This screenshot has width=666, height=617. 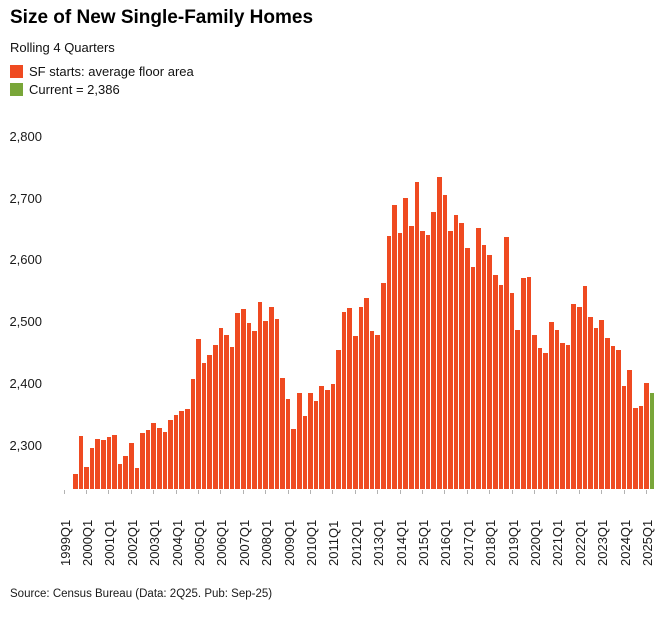 What do you see at coordinates (513, 542) in the screenshot?
I see `x-axis-tick-label: 2019Q1` at bounding box center [513, 542].